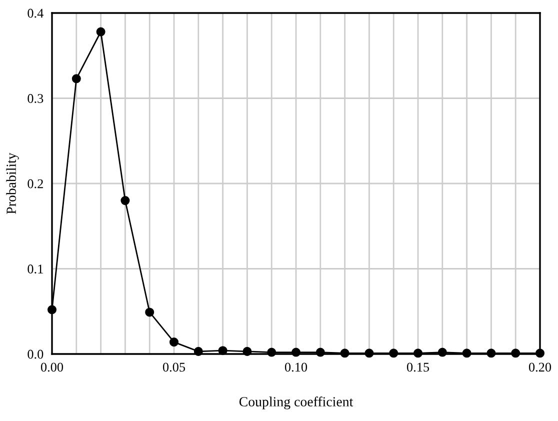 Image resolution: width=558 pixels, height=421 pixels. What do you see at coordinates (296, 403) in the screenshot?
I see `x-axis-title: Coupling coefficient` at bounding box center [296, 403].